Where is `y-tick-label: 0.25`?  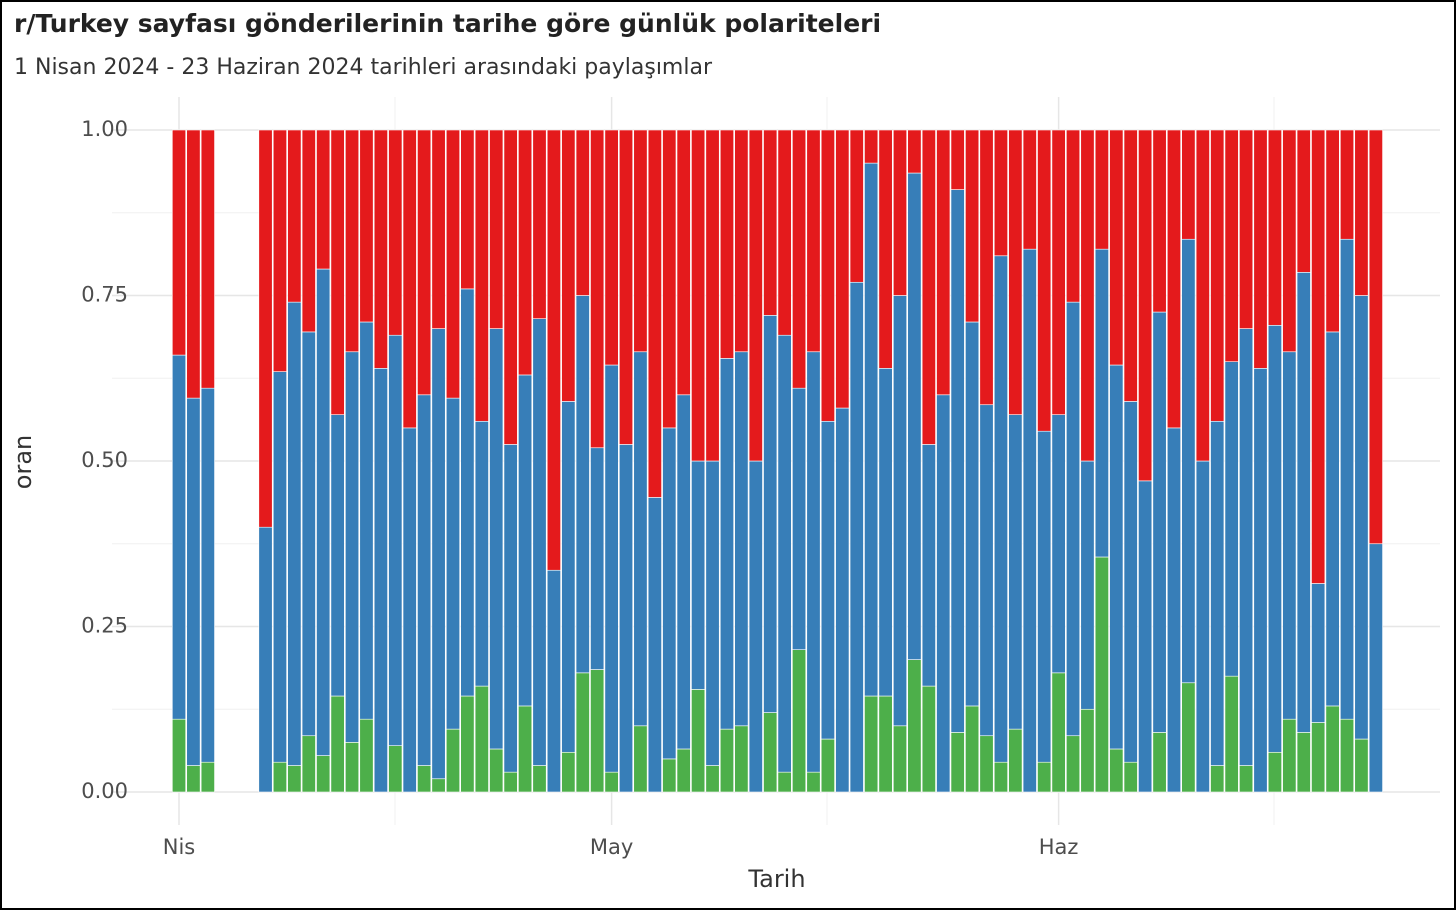
y-tick-label: 0.25 is located at coordinates (104, 626).